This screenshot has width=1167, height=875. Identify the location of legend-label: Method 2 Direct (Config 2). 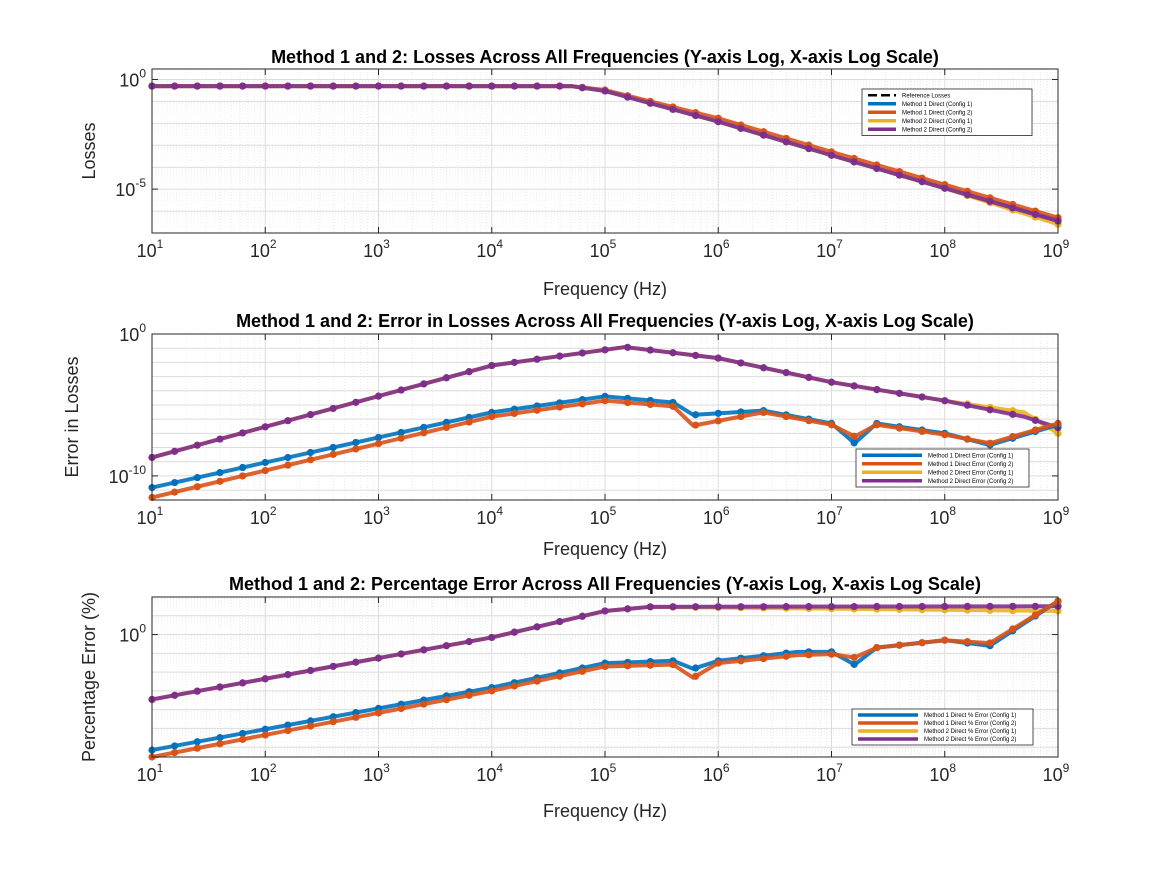
(937, 130).